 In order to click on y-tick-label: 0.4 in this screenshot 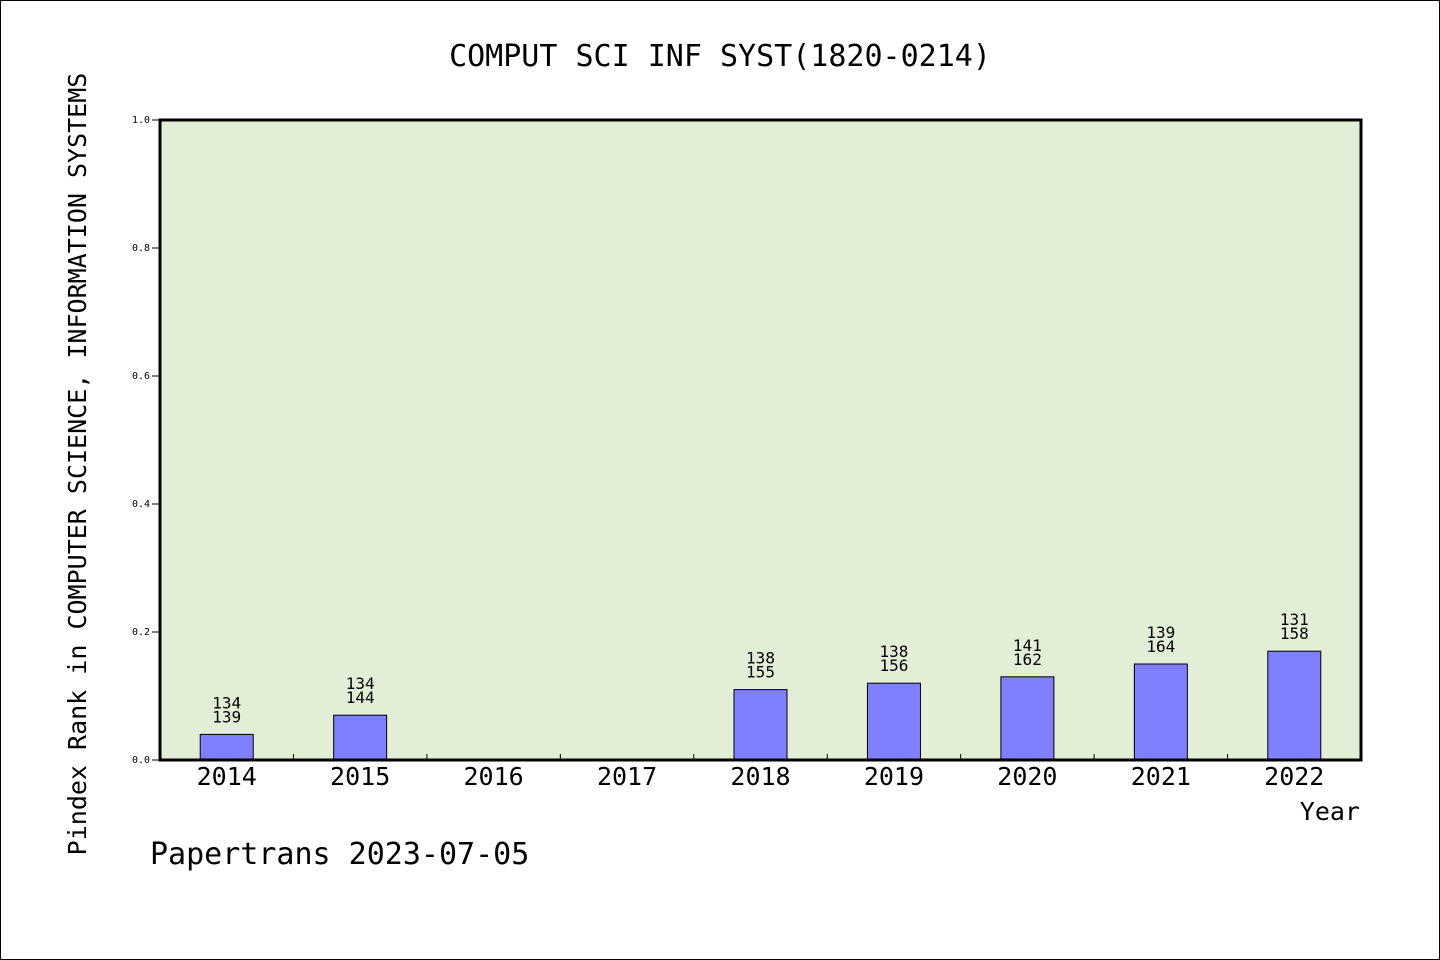, I will do `click(141, 504)`.